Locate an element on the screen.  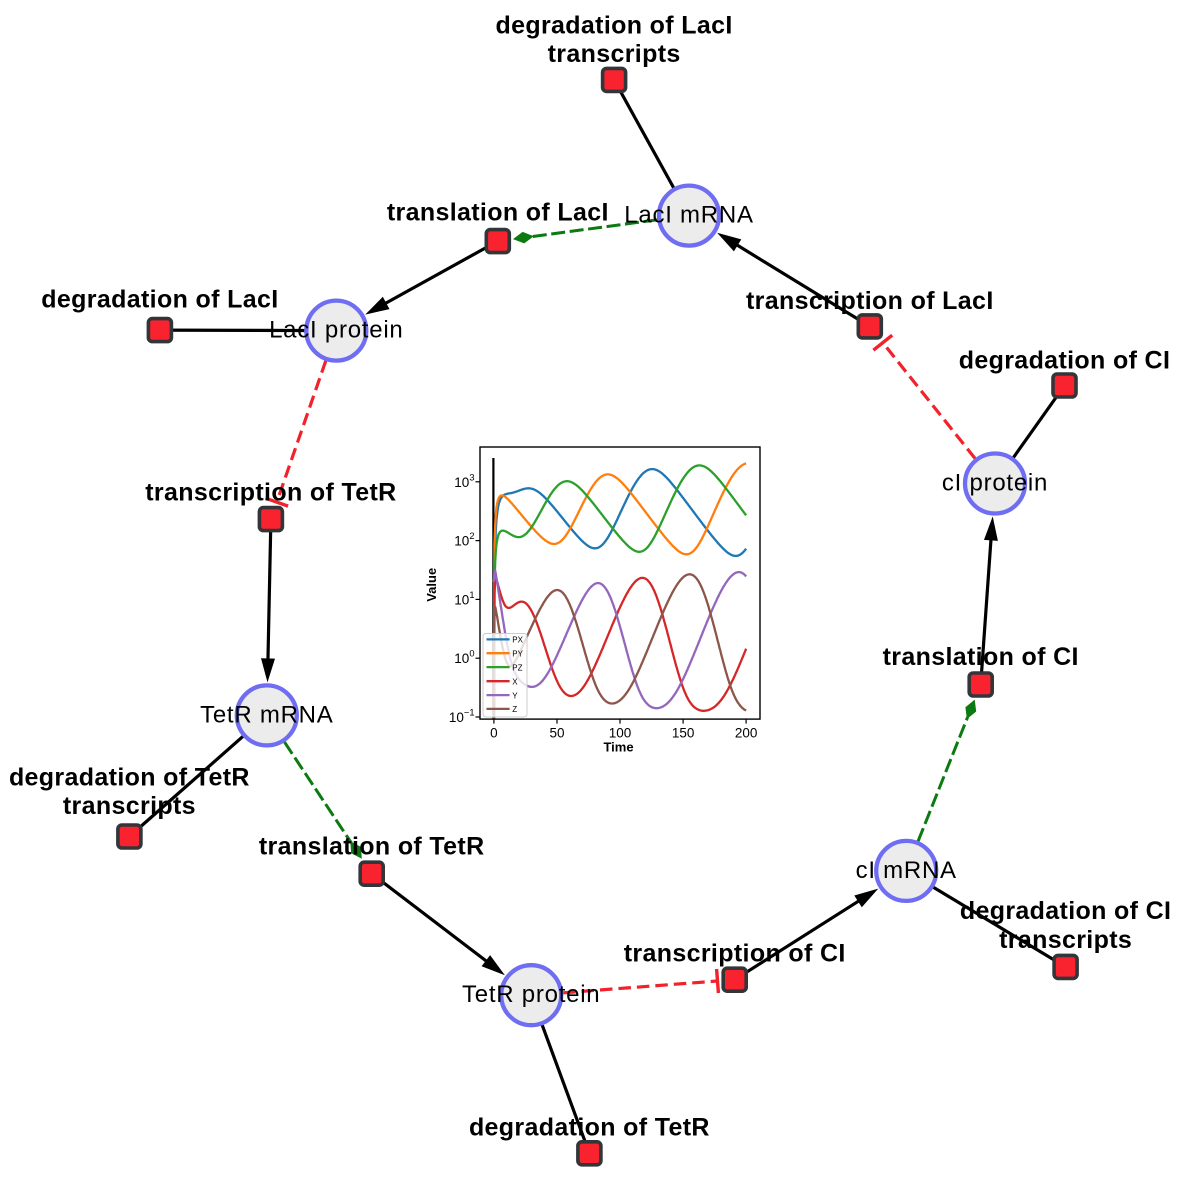
svg-text: TetR protein is located at coordinates (531, 994).